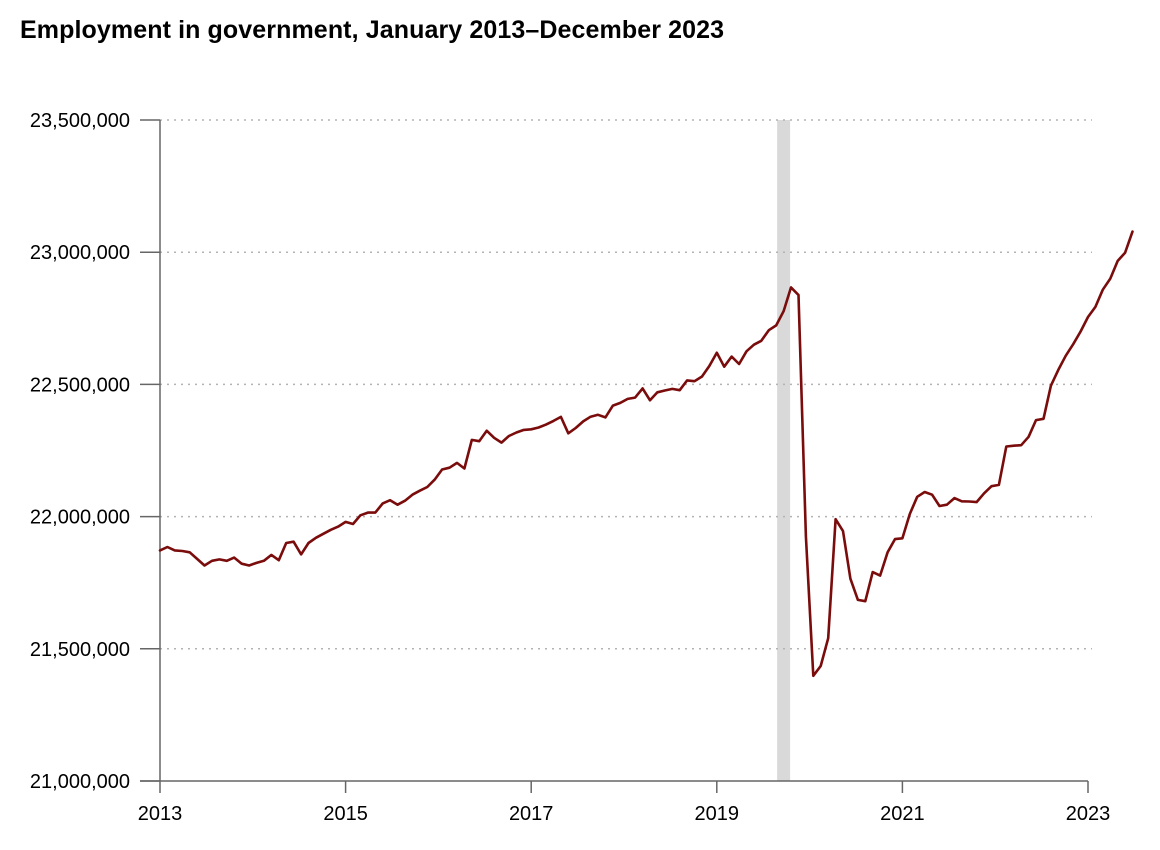  Describe the element at coordinates (784, 450) in the screenshot. I see `recession-shading-band` at that location.